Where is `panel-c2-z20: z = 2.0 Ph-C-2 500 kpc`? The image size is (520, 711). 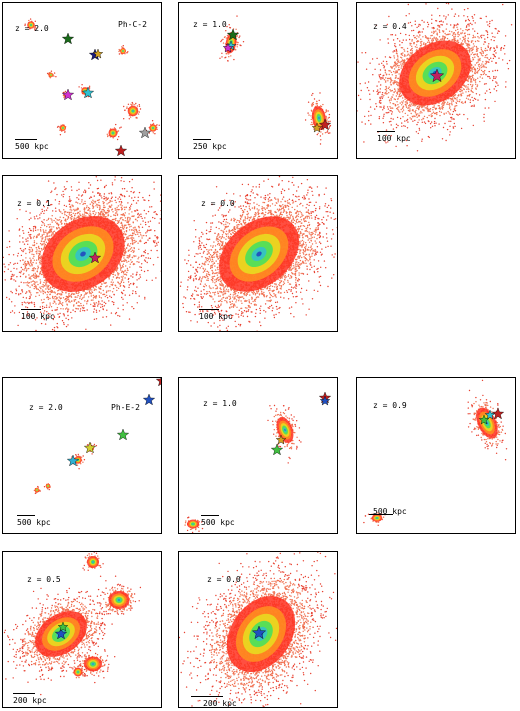 panel-c2-z20: z = 2.0 Ph-C-2 500 kpc is located at coordinates (82, 80).